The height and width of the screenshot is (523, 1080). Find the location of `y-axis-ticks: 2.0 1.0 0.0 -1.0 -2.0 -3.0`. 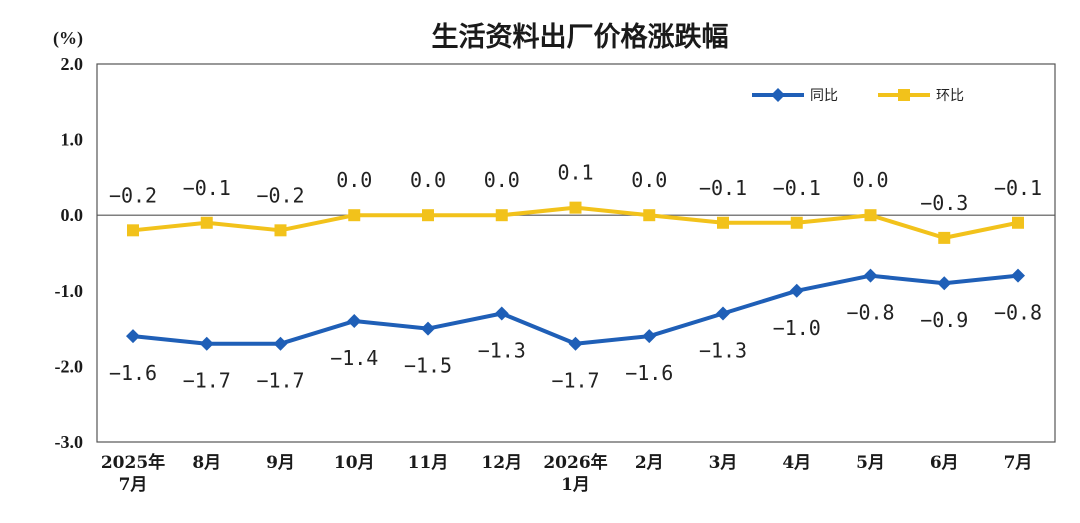

y-axis-ticks: 2.0 1.0 0.0 -1.0 -2.0 -3.0 is located at coordinates (69, 253).